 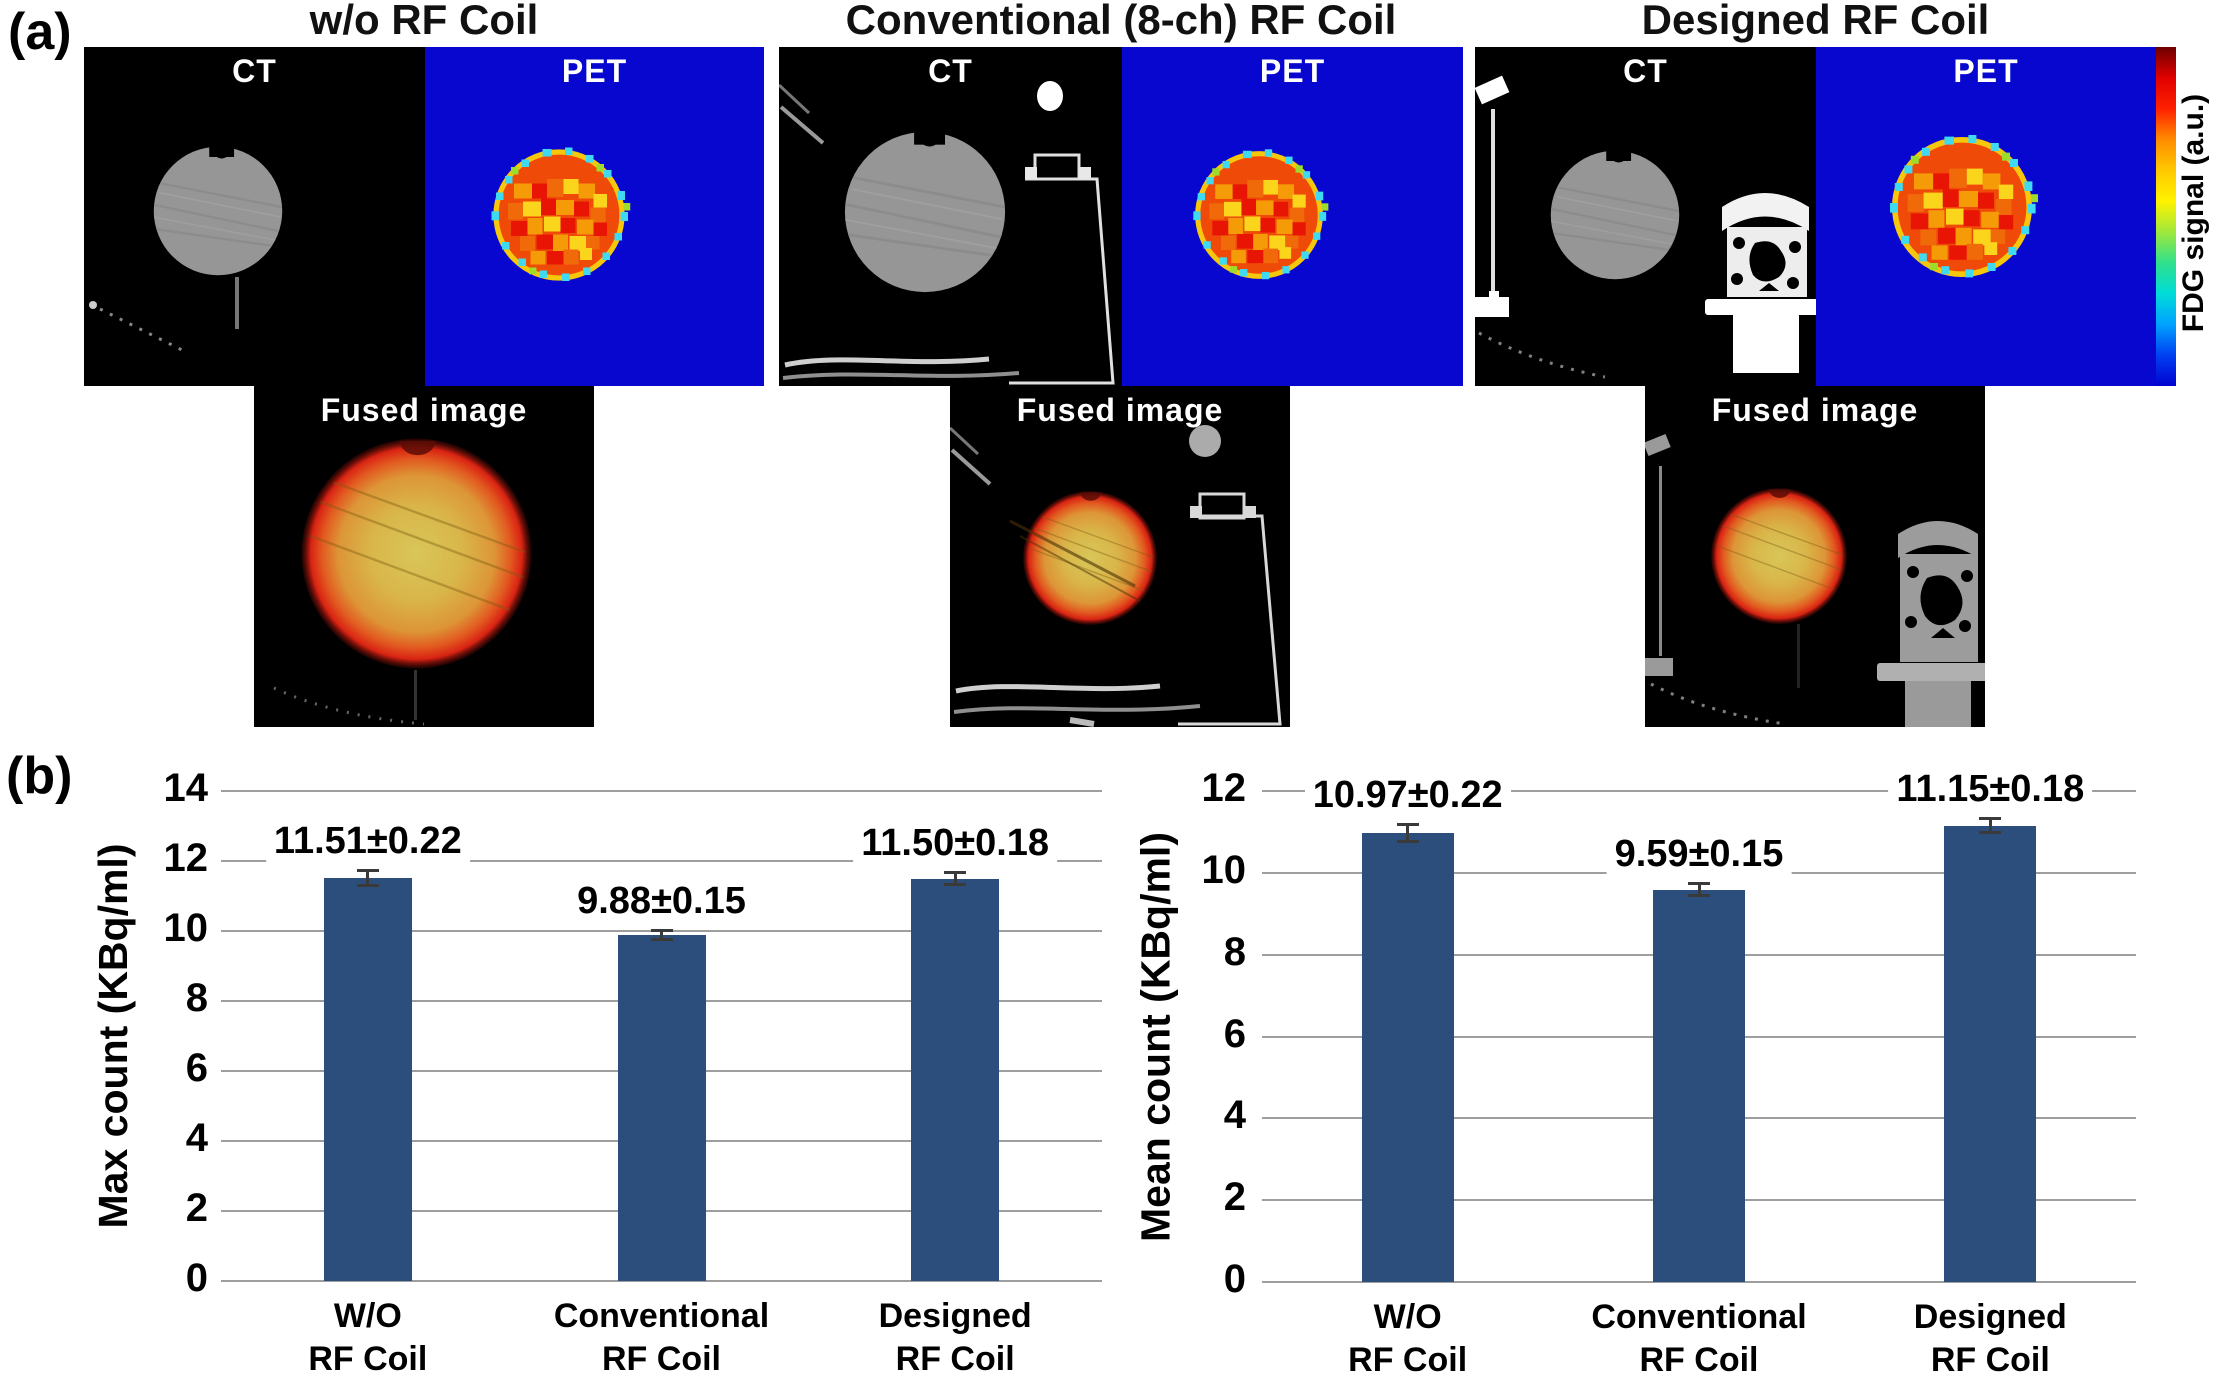 I want to click on value-label: 11.51±0.22, so click(x=367, y=842).